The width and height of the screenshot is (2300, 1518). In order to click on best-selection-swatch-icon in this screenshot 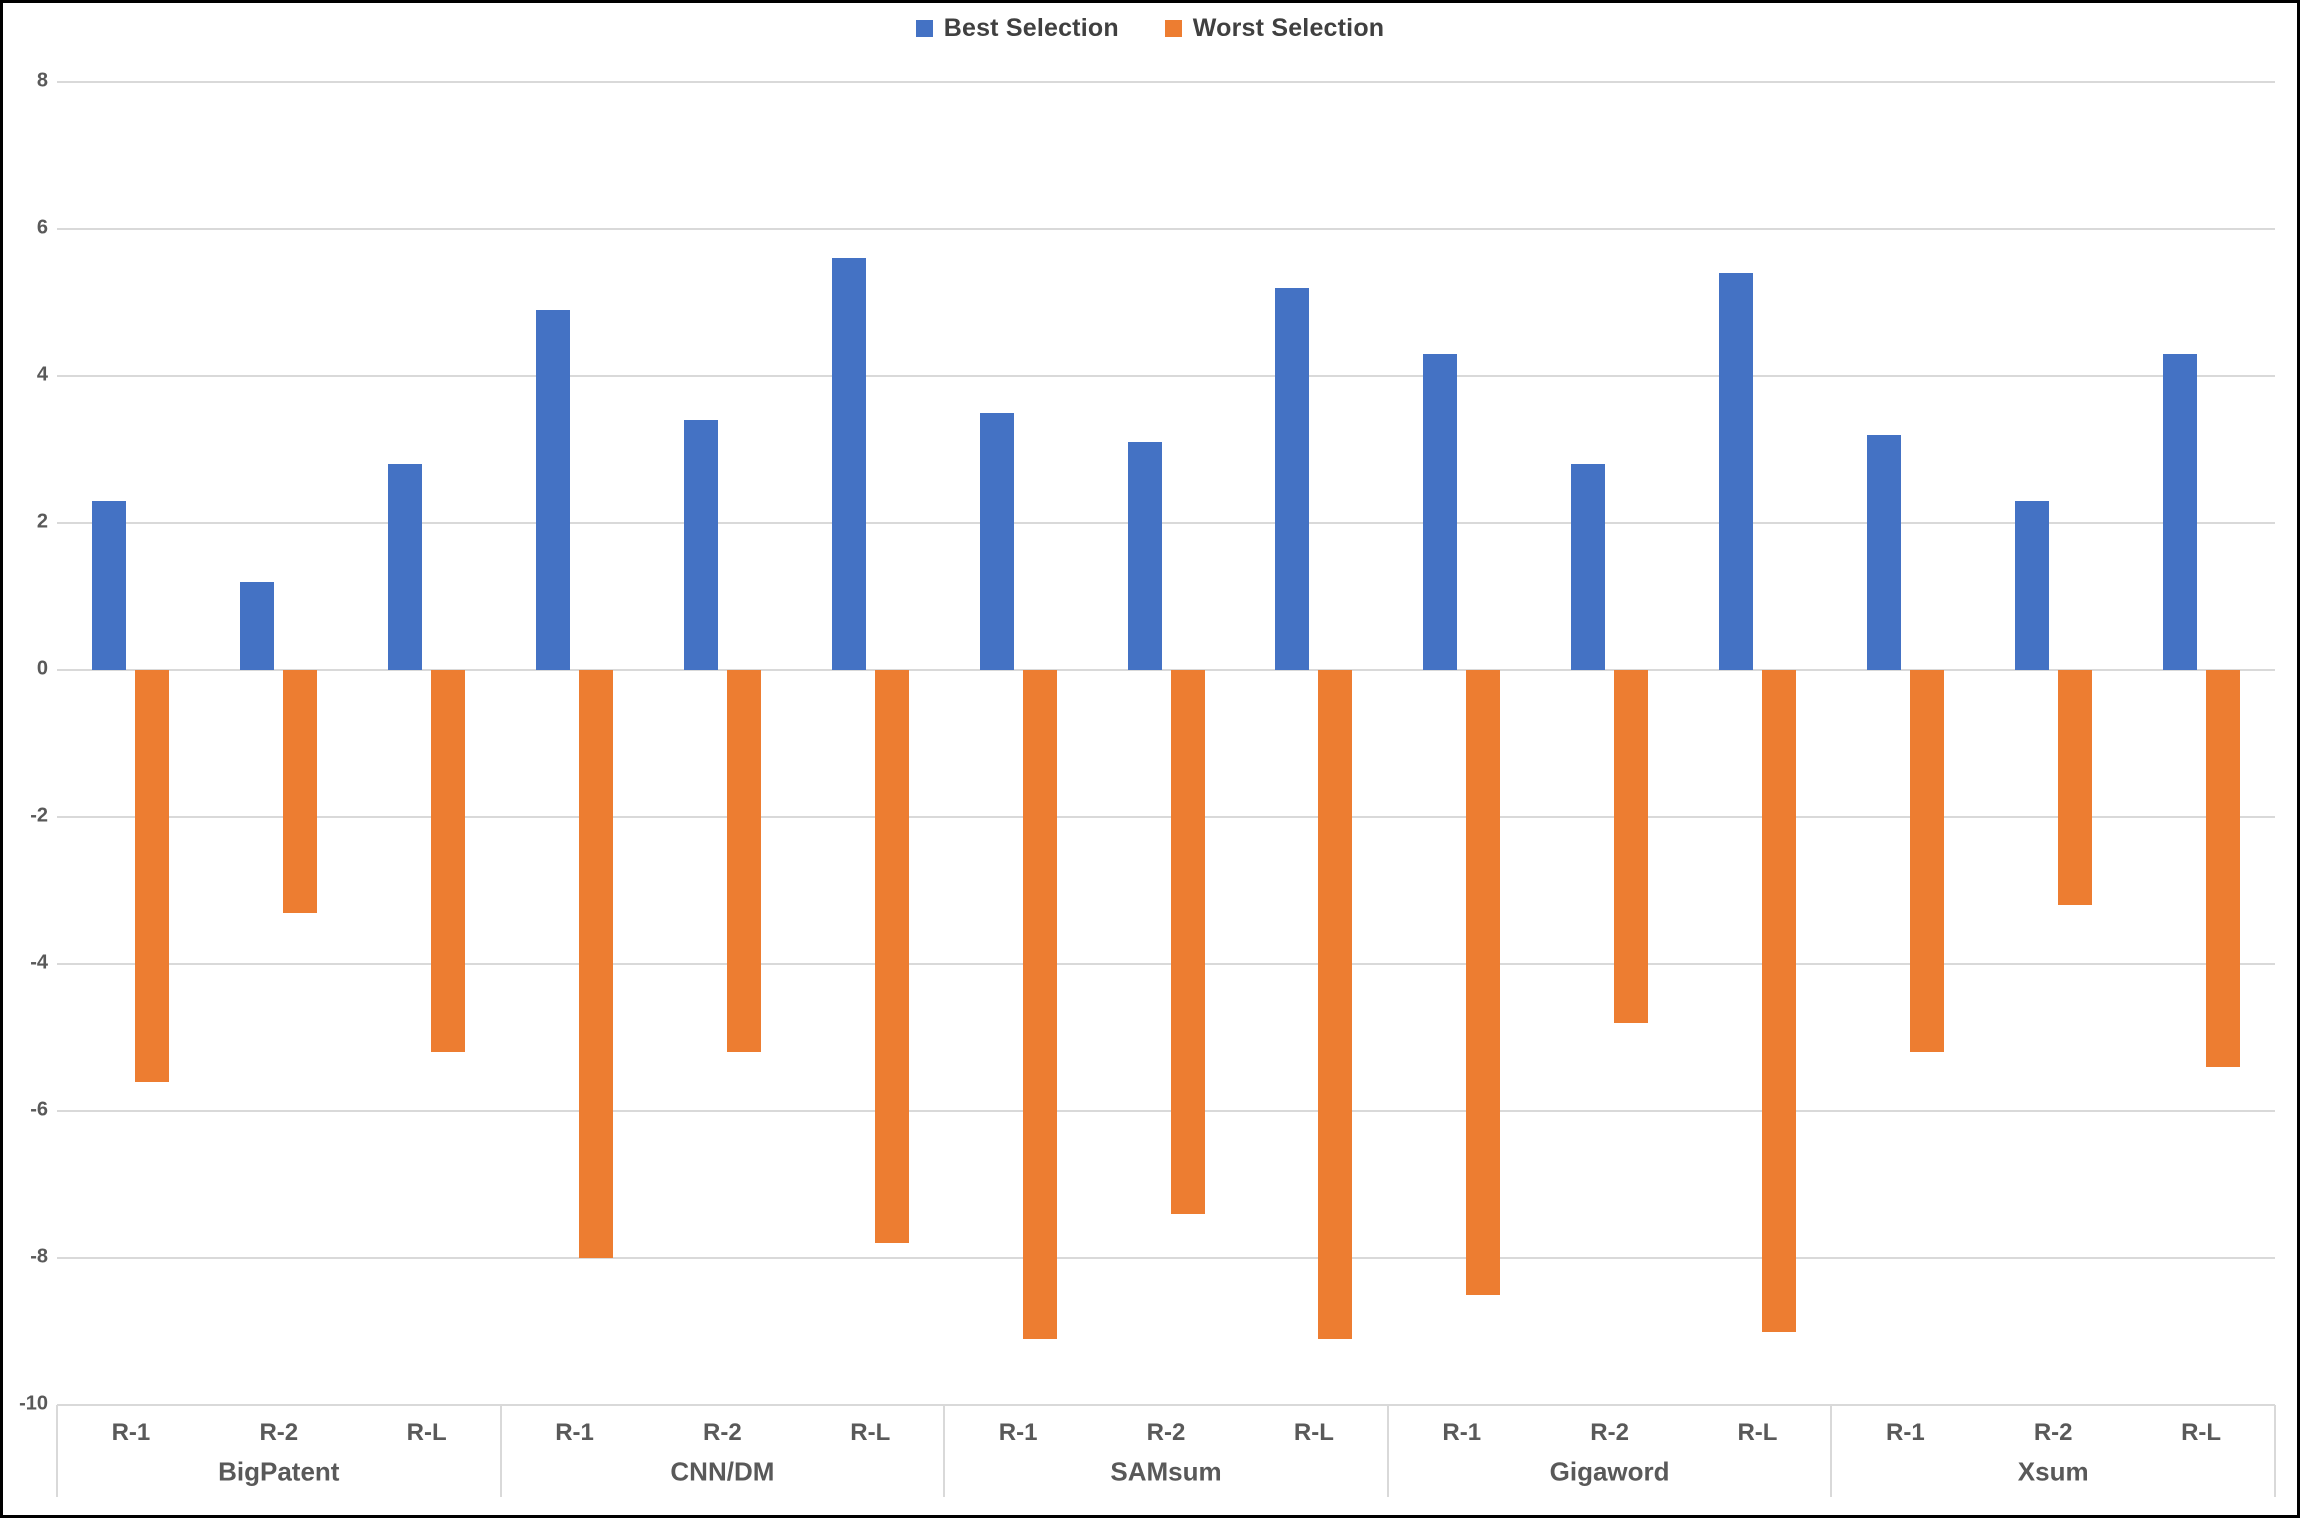, I will do `click(924, 28)`.